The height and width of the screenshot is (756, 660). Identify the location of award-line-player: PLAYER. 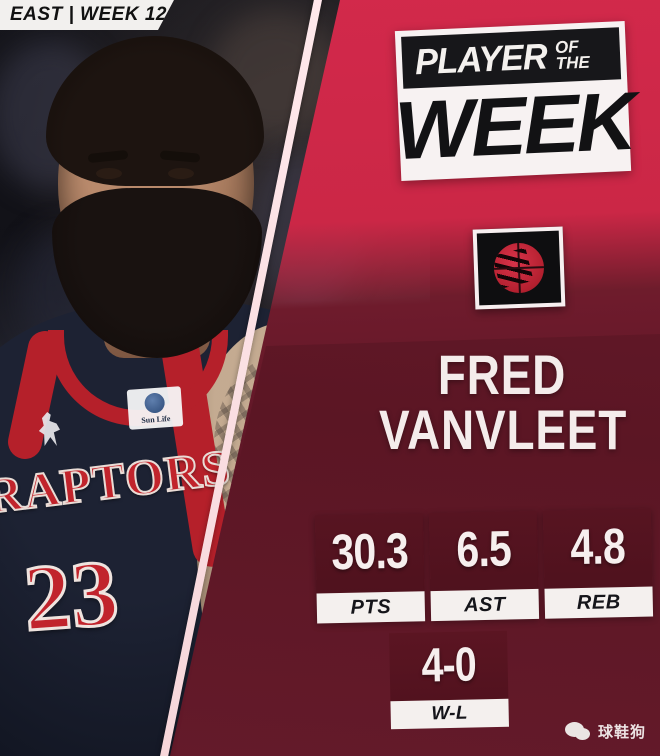
(481, 59).